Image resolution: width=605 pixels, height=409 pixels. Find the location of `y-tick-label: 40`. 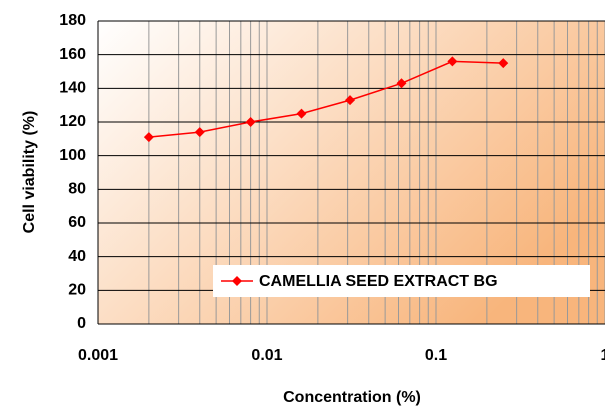

y-tick-label: 40 is located at coordinates (77, 256).